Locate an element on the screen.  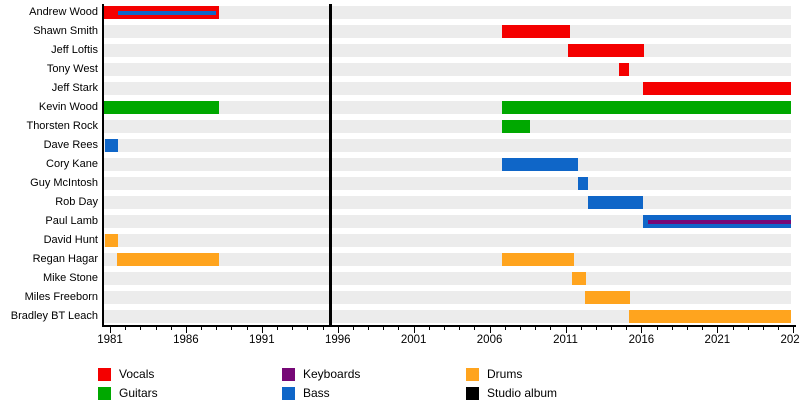
legend-label: Guitars is located at coordinates (138, 393).